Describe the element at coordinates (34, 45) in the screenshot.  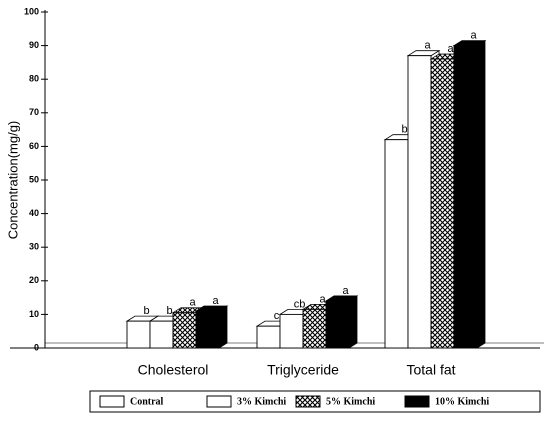
I see `y-tick-label: 90` at that location.